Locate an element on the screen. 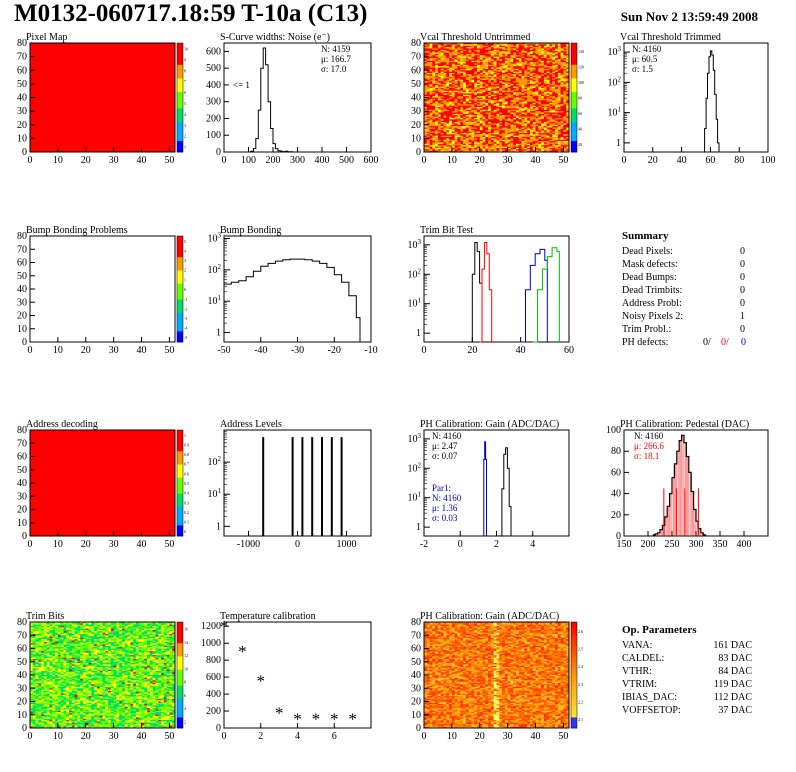 This screenshot has width=796, height=772. y-tick-label: 10 is located at coordinates (22, 329).